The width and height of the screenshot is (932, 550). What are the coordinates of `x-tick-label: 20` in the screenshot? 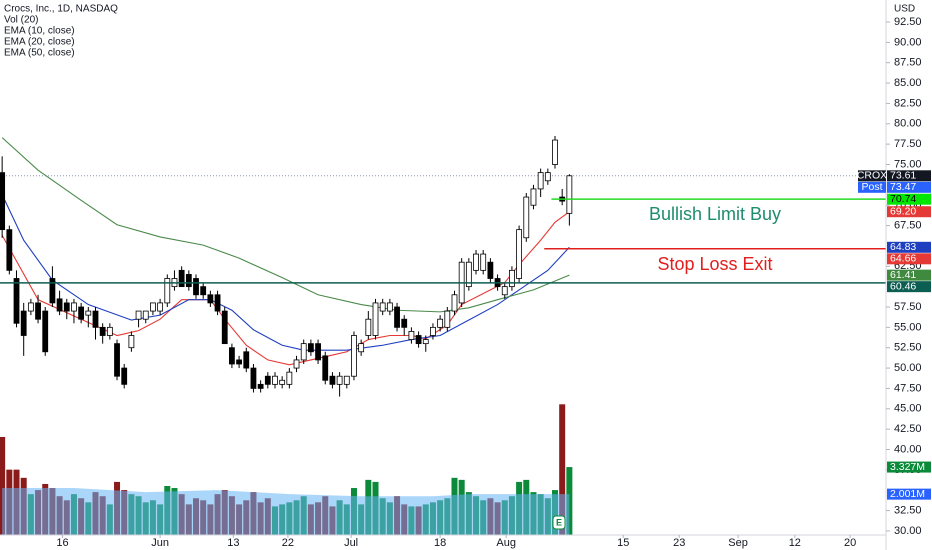 It's located at (850, 543).